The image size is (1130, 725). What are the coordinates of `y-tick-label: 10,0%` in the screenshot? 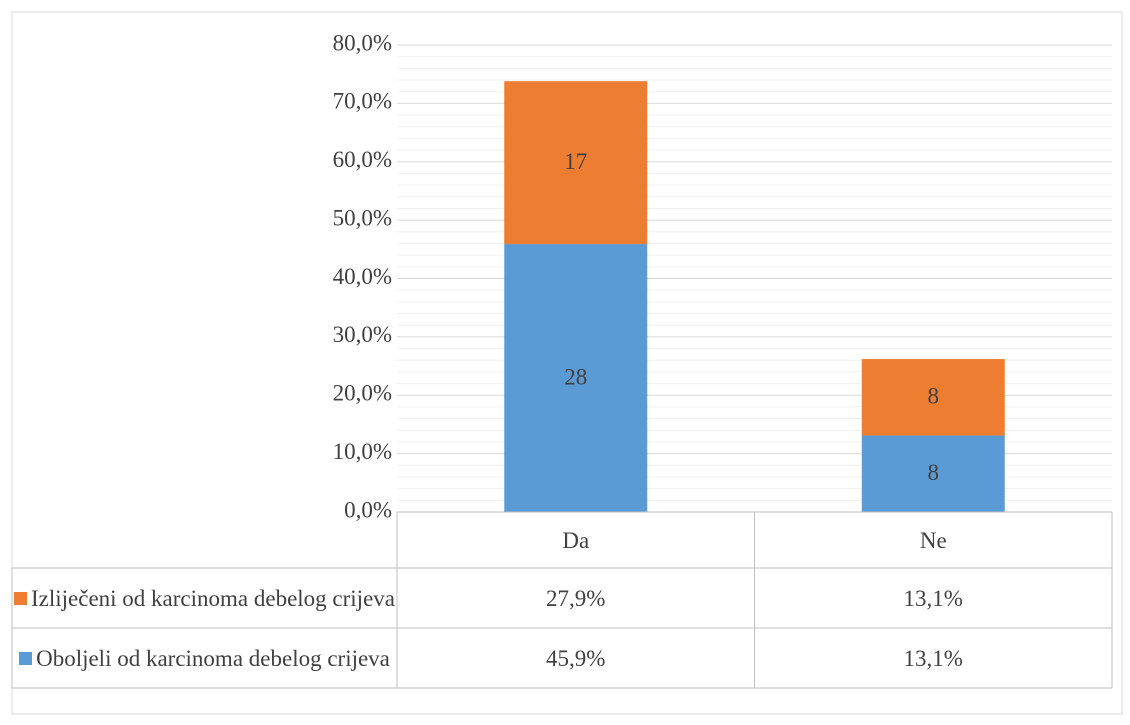 It's located at (362, 451).